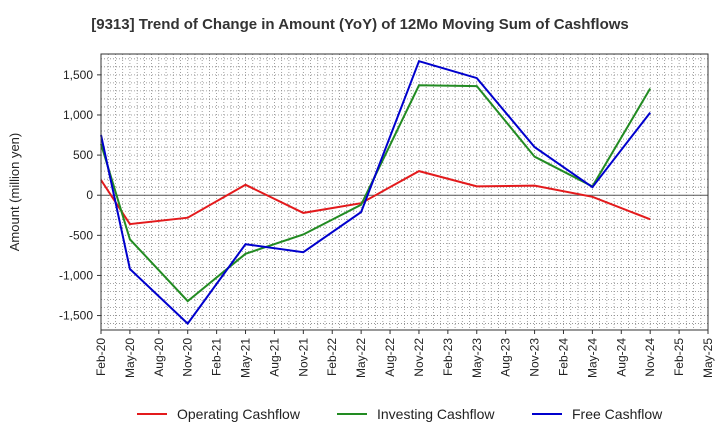 Image resolution: width=720 pixels, height=440 pixels. I want to click on x-tick-label: May-24, so click(592, 358).